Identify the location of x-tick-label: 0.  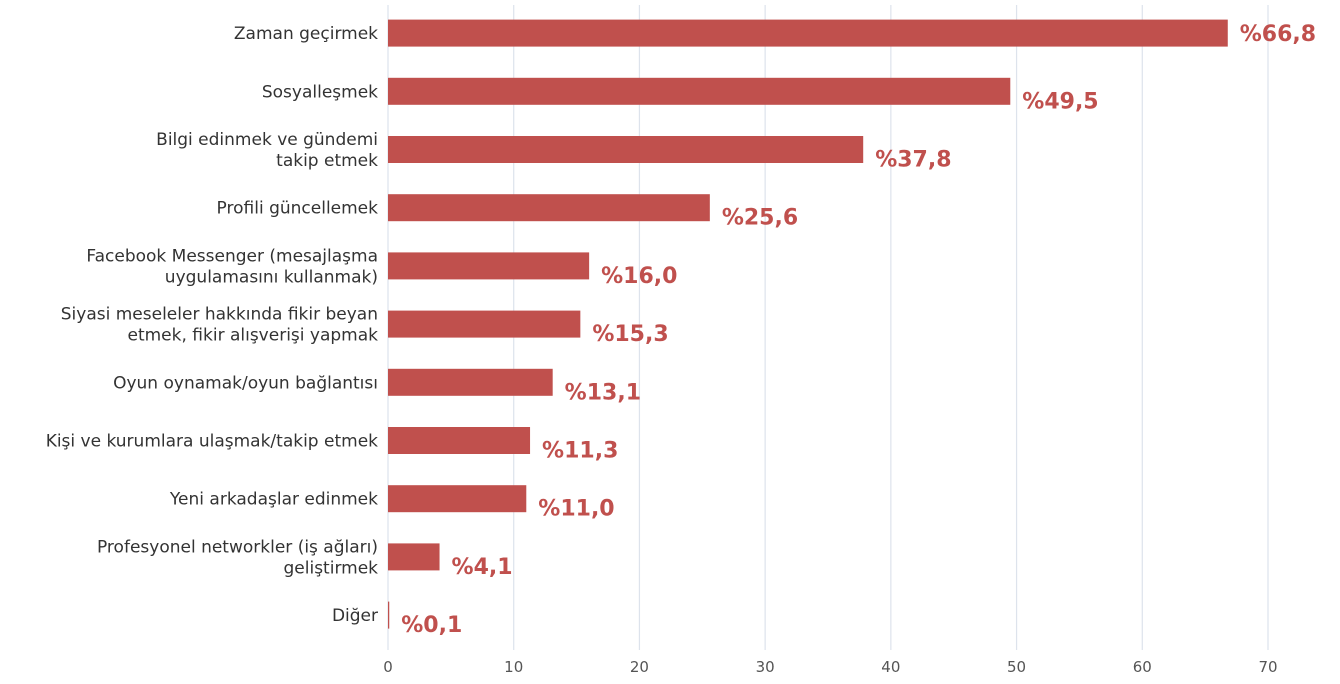
(388, 667).